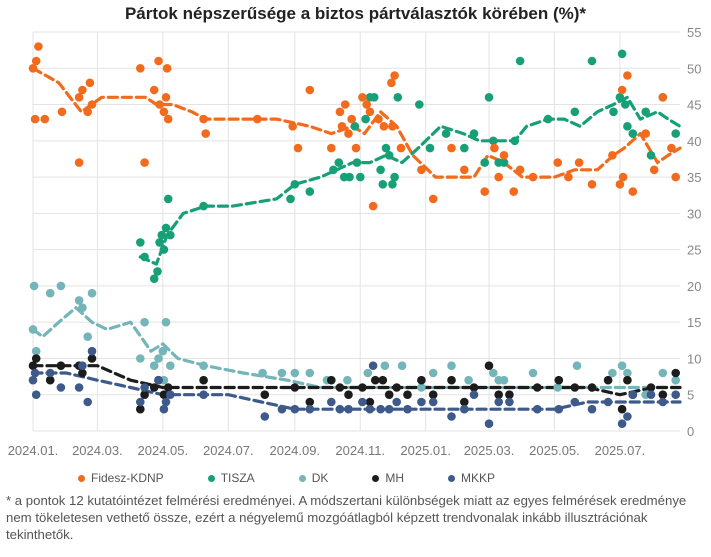 This screenshot has height=557, width=711. What do you see at coordinates (302, 478) in the screenshot?
I see `legend-marker` at bounding box center [302, 478].